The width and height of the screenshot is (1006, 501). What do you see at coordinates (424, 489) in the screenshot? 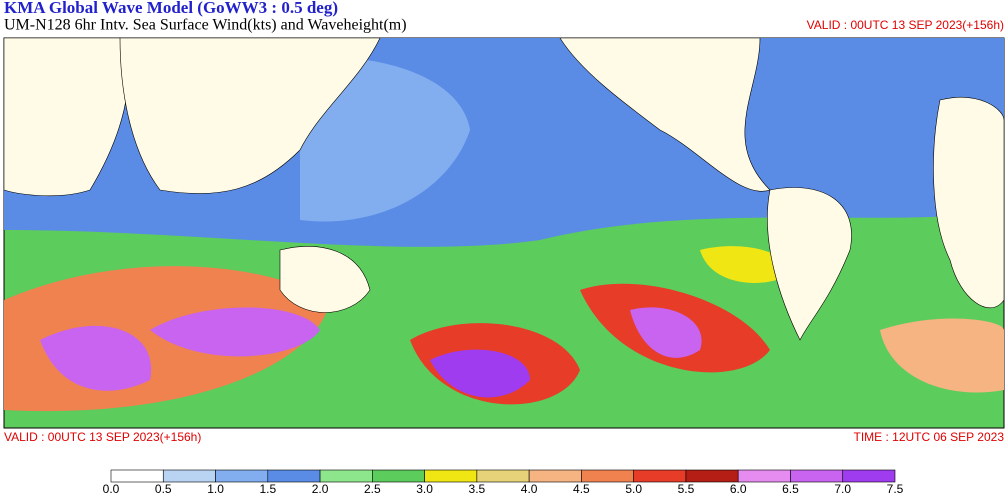
I see `colorbar-label: 3.0` at bounding box center [424, 489].